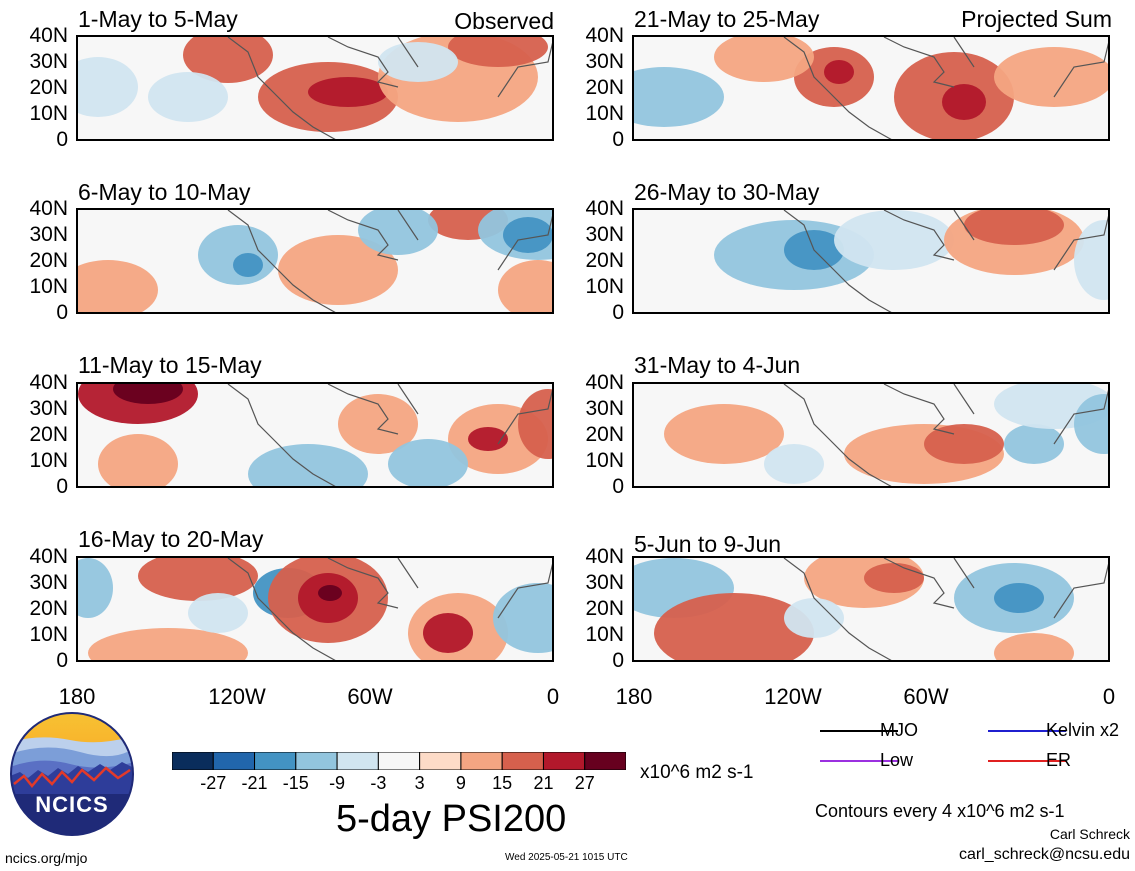 The image size is (1135, 871). Describe the element at coordinates (46, 858) in the screenshot. I see `website-link: ncics.org/mjo` at that location.